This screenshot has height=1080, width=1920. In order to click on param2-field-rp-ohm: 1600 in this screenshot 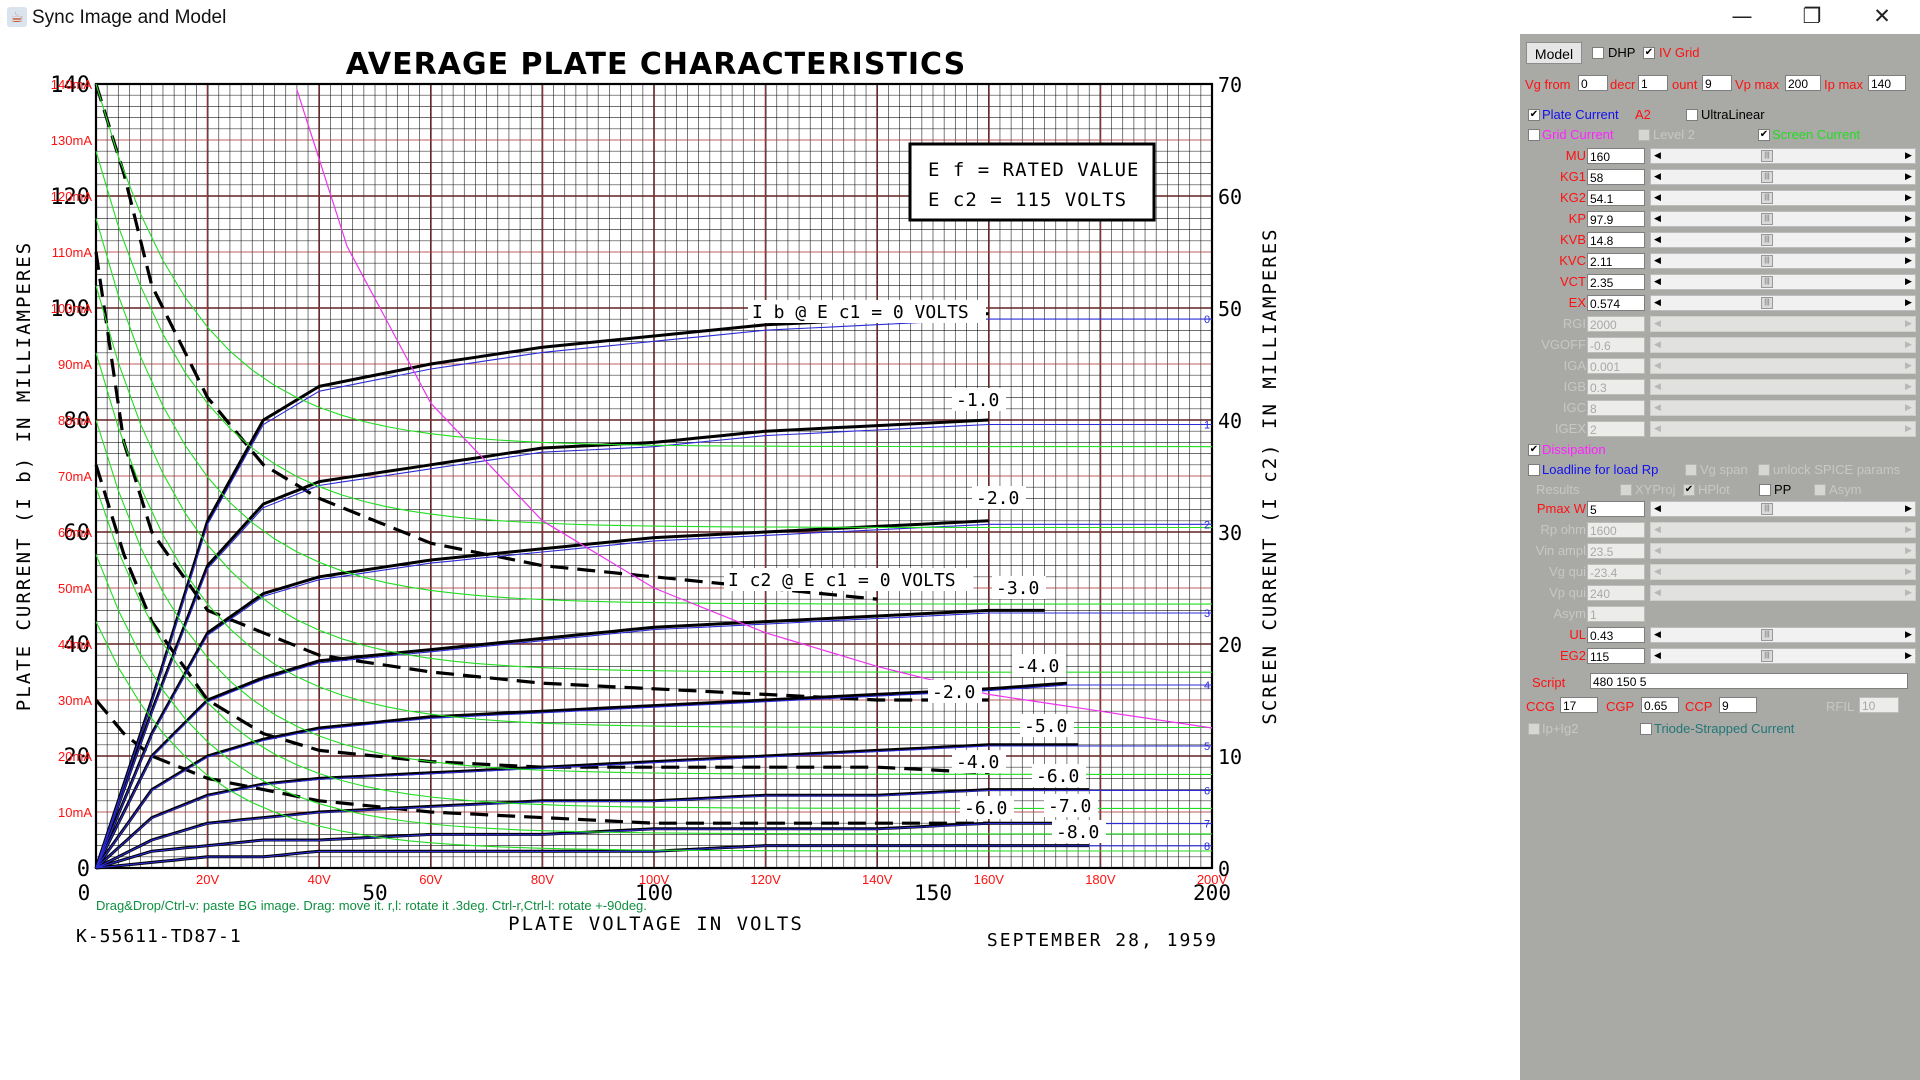, I will do `click(1616, 530)`.